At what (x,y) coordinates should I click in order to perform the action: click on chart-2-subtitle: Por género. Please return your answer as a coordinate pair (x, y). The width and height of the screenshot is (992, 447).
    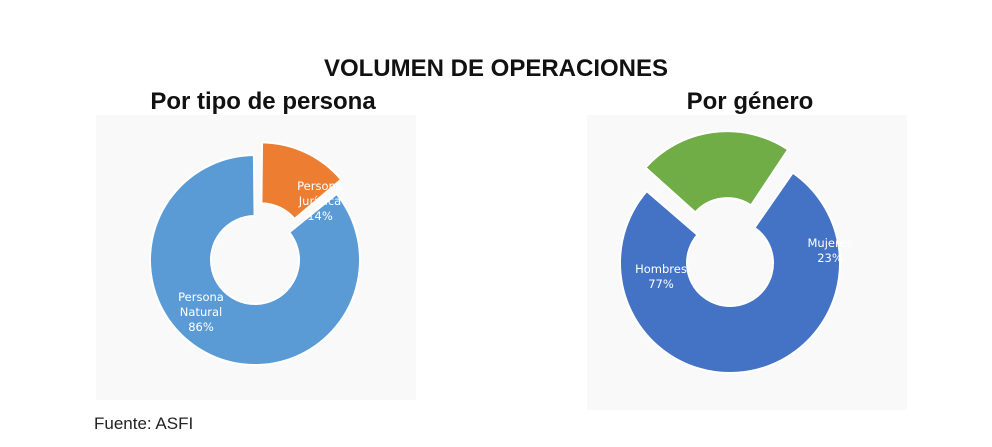
    Looking at the image, I should click on (750, 101).